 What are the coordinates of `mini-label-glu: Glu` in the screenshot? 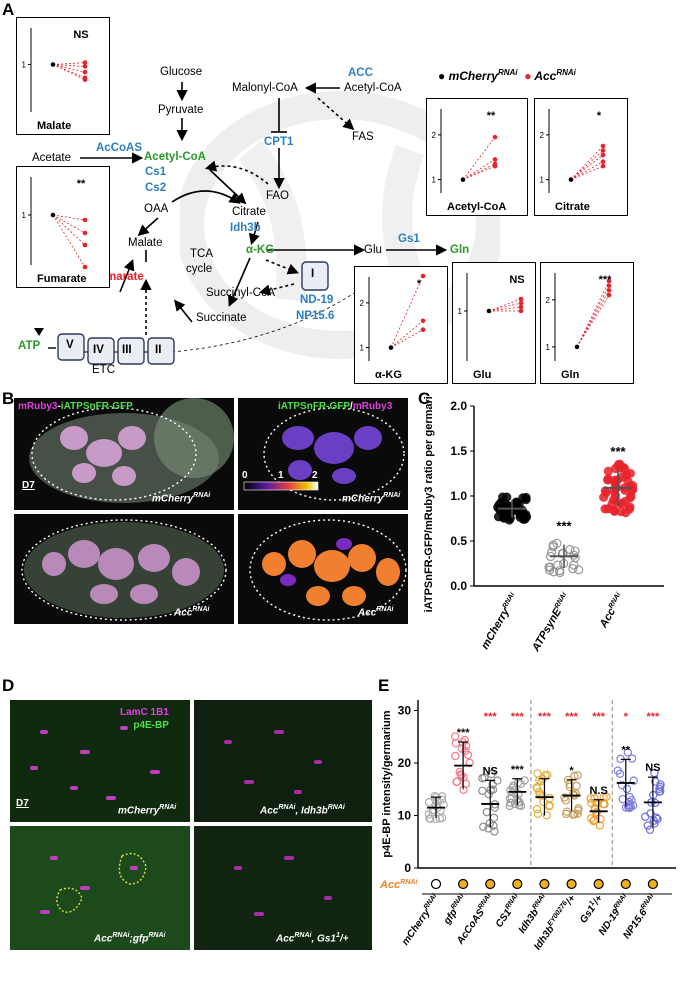 It's located at (482, 375).